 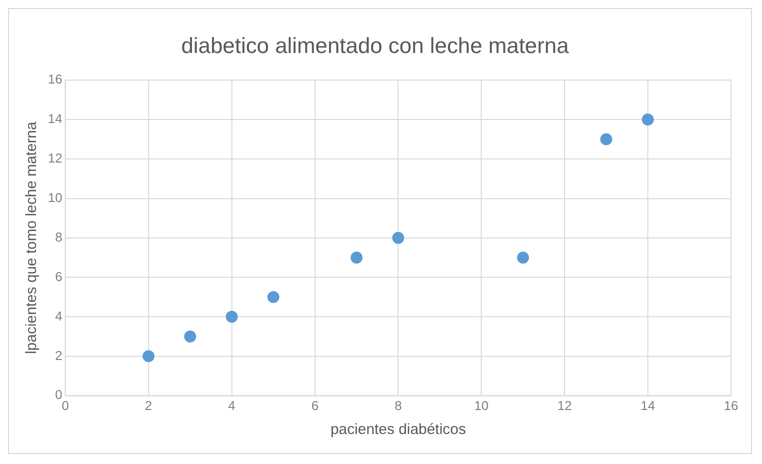 What do you see at coordinates (58, 236) in the screenshot?
I see `y-tick-label: 8` at bounding box center [58, 236].